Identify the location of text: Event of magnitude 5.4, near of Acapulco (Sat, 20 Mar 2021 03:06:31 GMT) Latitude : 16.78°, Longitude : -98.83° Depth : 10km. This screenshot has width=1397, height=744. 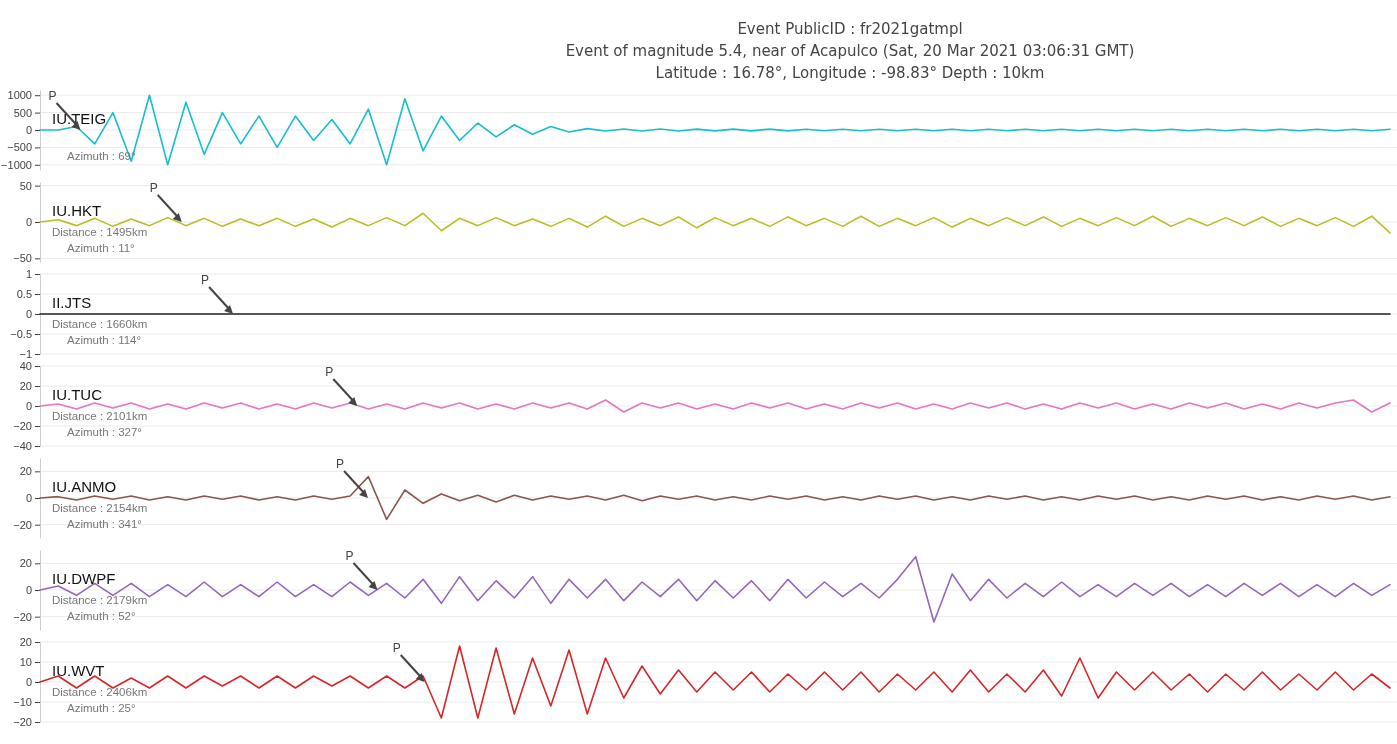
(850, 62).